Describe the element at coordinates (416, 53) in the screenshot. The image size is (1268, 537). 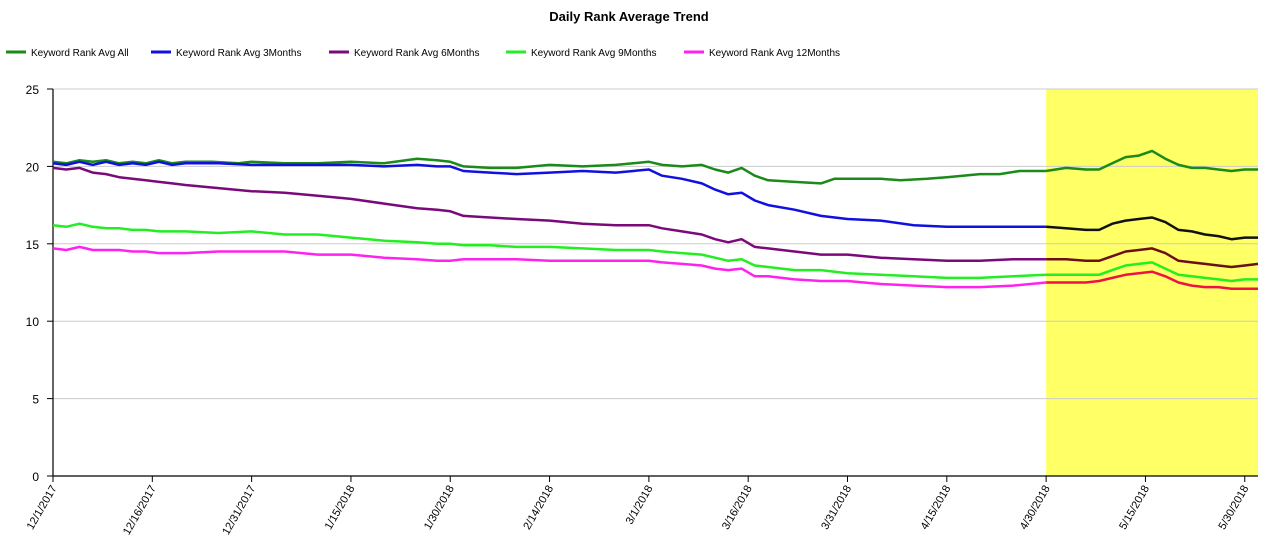
I see `legend-label: Keyword Rank Avg 6Months` at that location.